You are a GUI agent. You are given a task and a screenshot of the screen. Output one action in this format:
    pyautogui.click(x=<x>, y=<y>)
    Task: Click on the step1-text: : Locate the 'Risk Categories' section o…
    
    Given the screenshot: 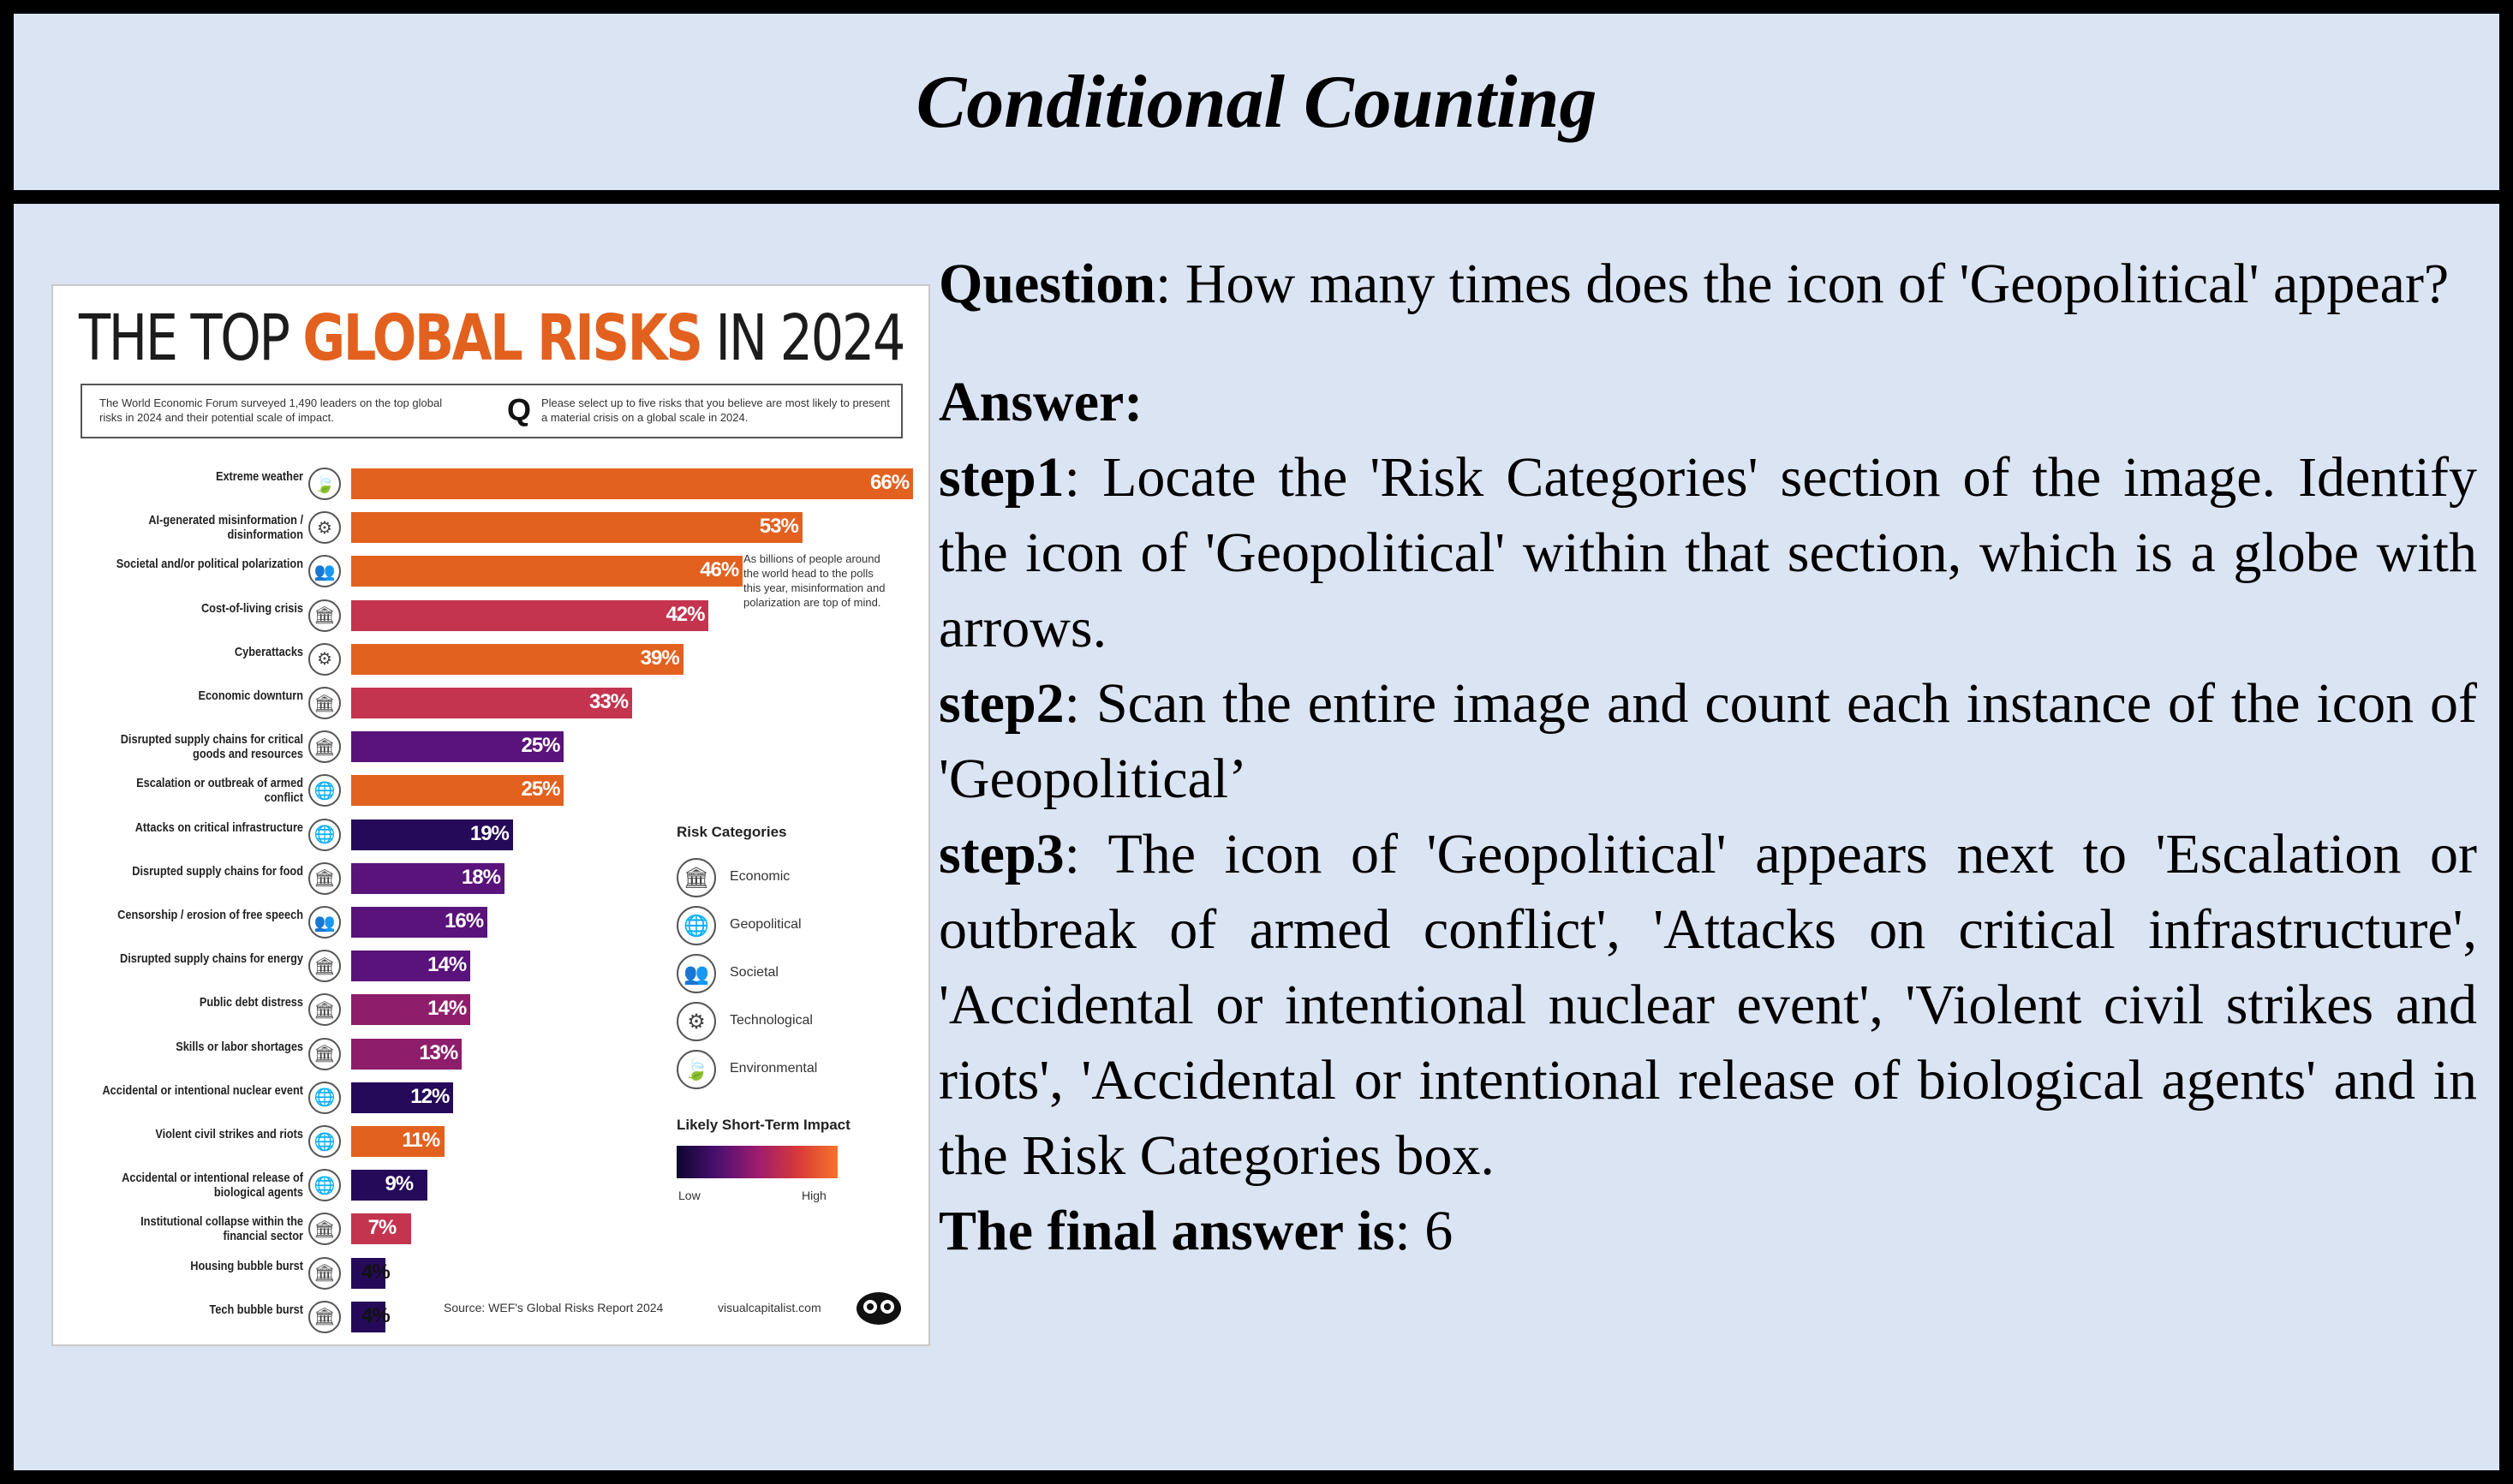 What is the action you would take?
    pyautogui.click(x=1708, y=553)
    